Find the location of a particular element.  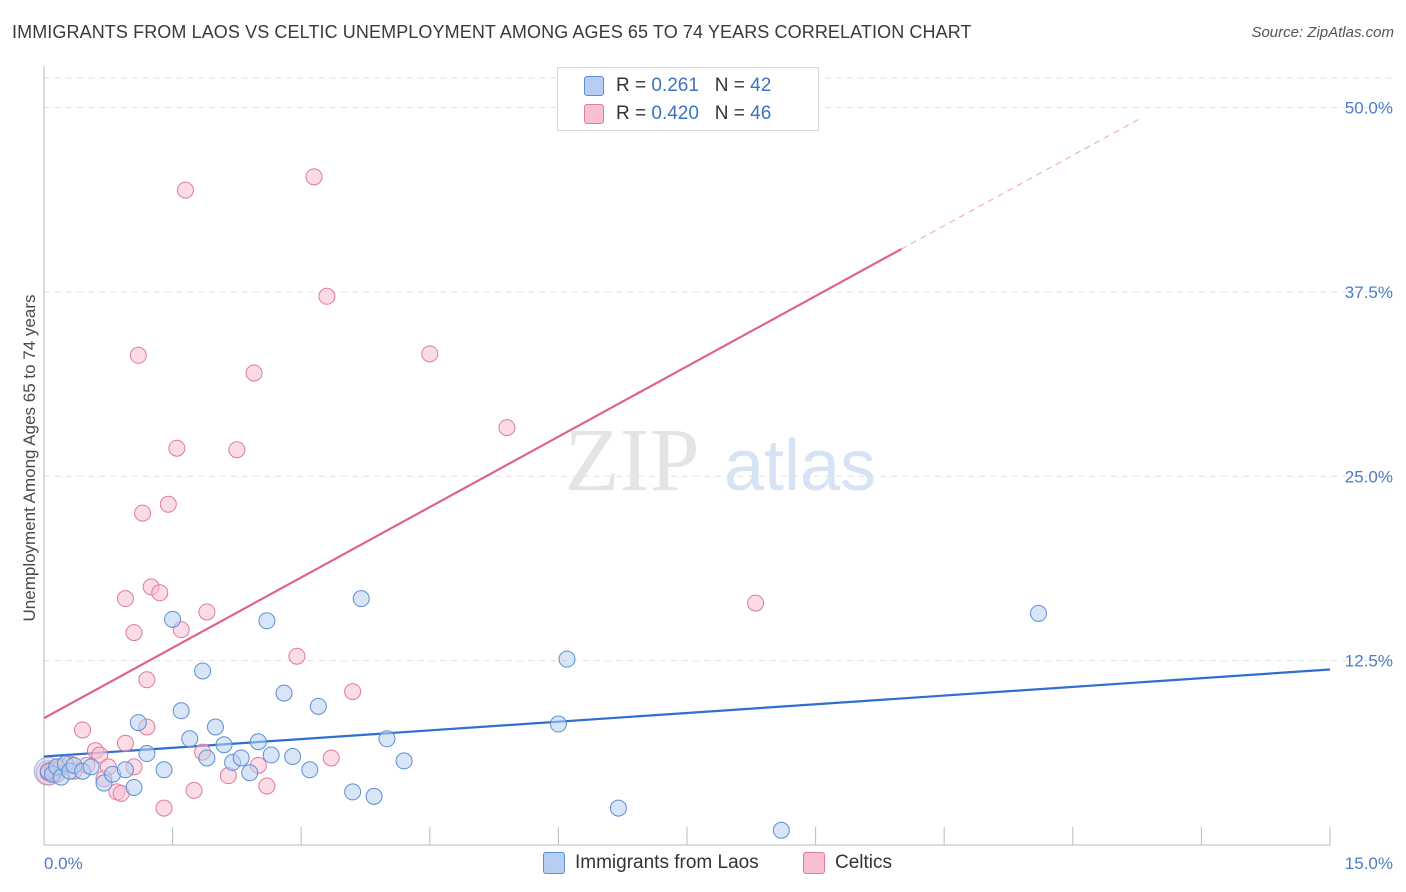

y-axis-label: Unemployment Among Ages 65 to 74 years is located at coordinates (29, 458).